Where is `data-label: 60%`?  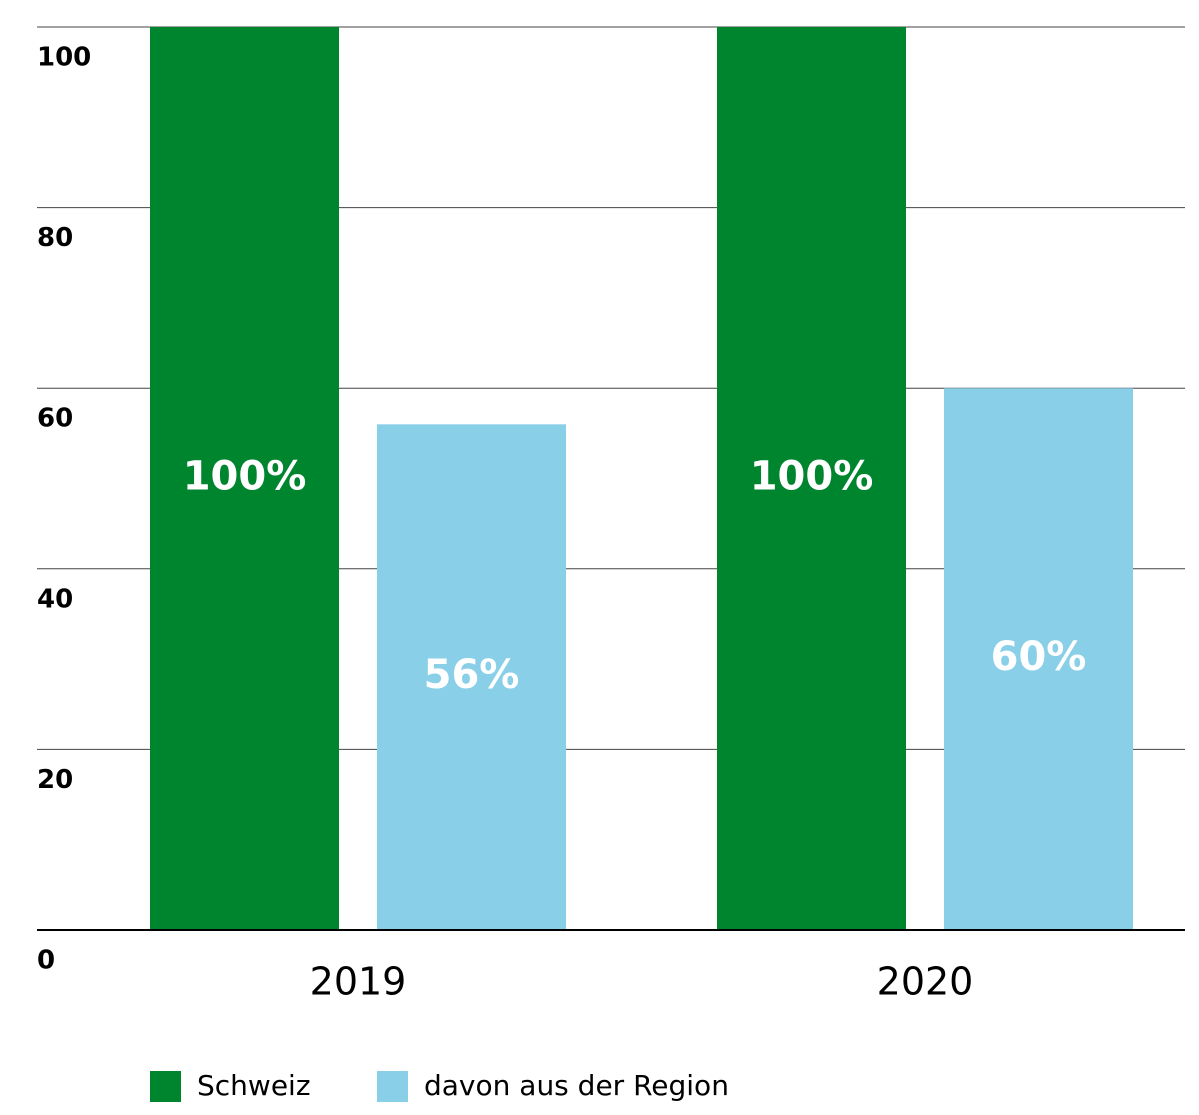 data-label: 60% is located at coordinates (1039, 657).